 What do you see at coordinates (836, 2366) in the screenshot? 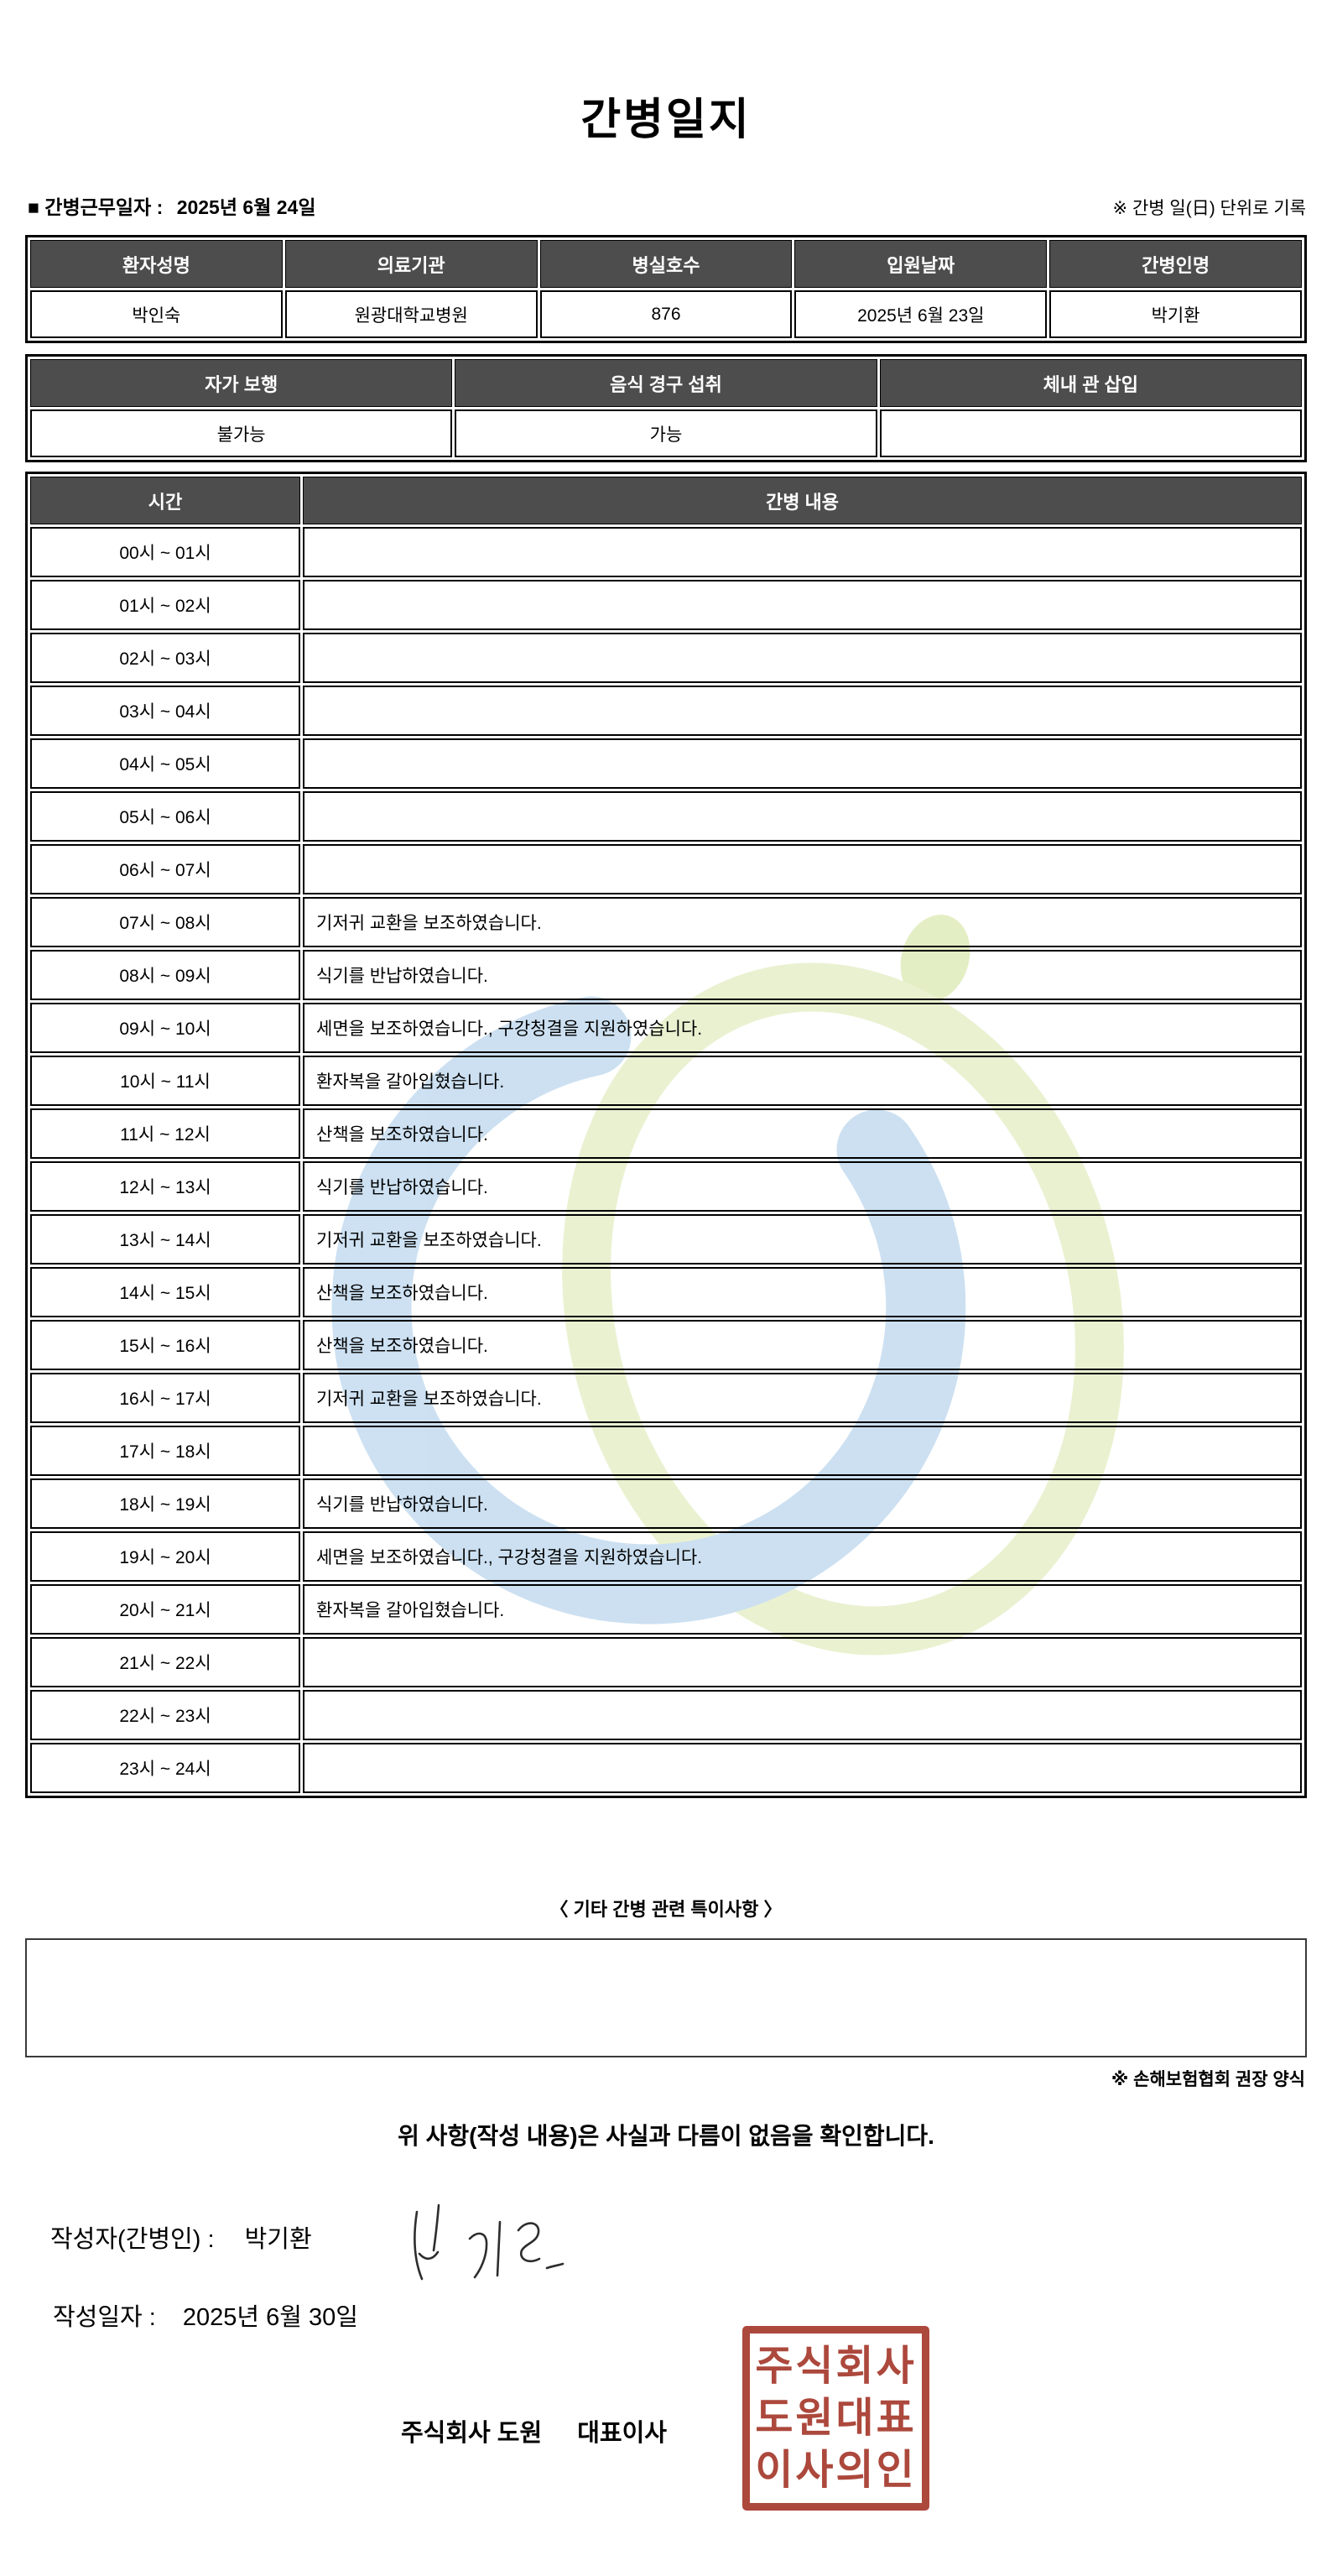
I see `seal-line: 주식회사` at bounding box center [836, 2366].